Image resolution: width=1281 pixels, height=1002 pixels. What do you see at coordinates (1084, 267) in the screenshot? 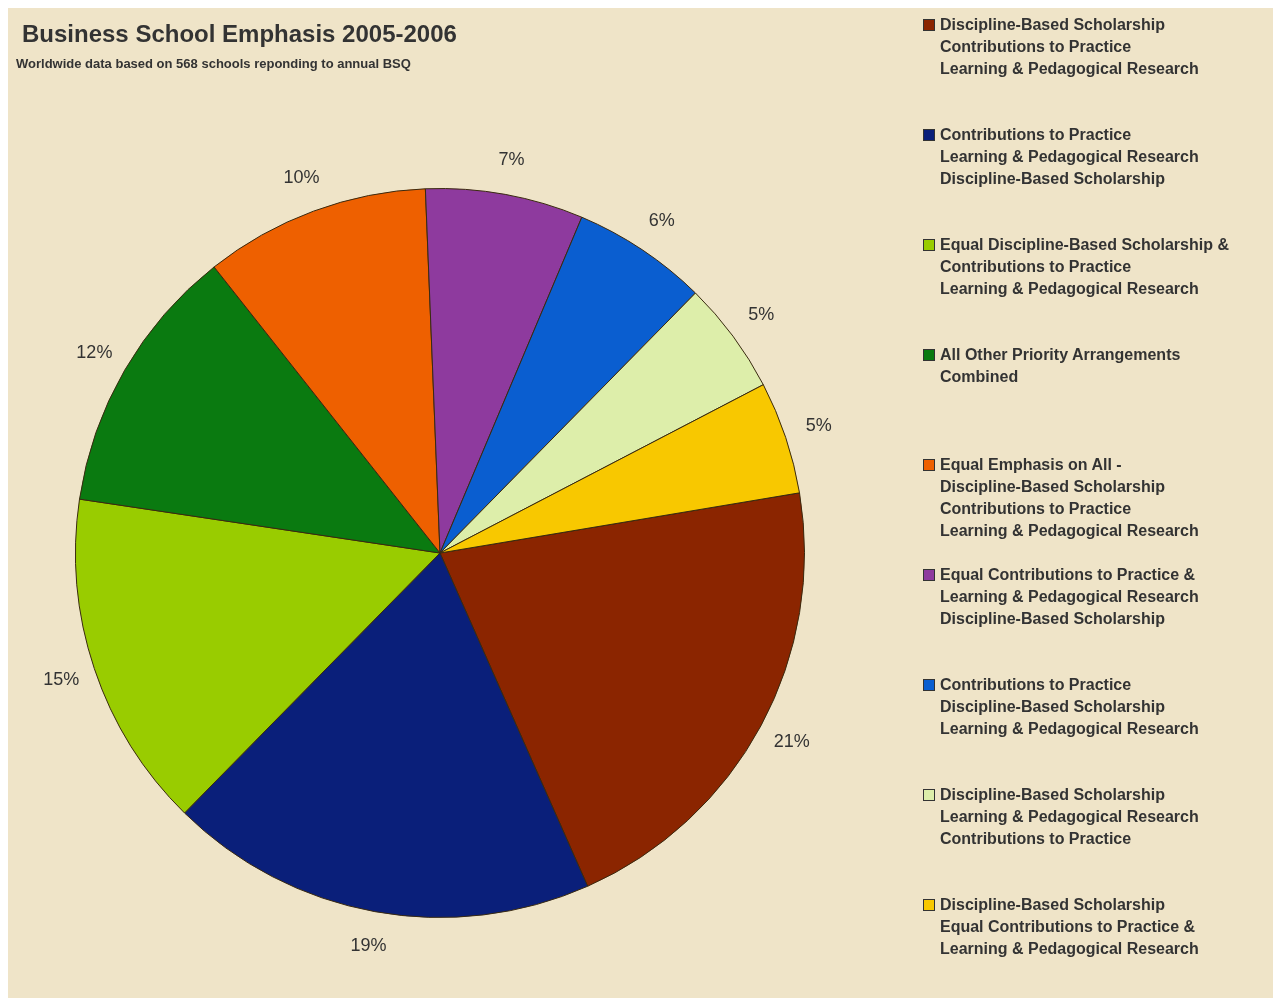
I see `legend-label: Equal Discipline-Based Scholarship & Contributions to Practice Learning & Pedagogical Research` at bounding box center [1084, 267].